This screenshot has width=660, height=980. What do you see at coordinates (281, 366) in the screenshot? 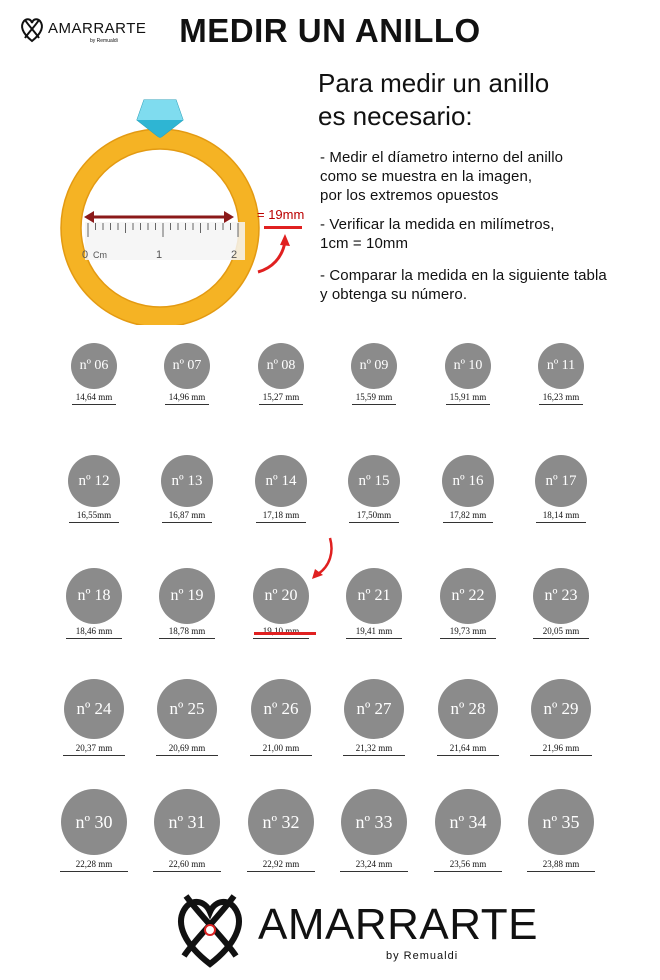
I see `size-circle: nº 08` at bounding box center [281, 366].